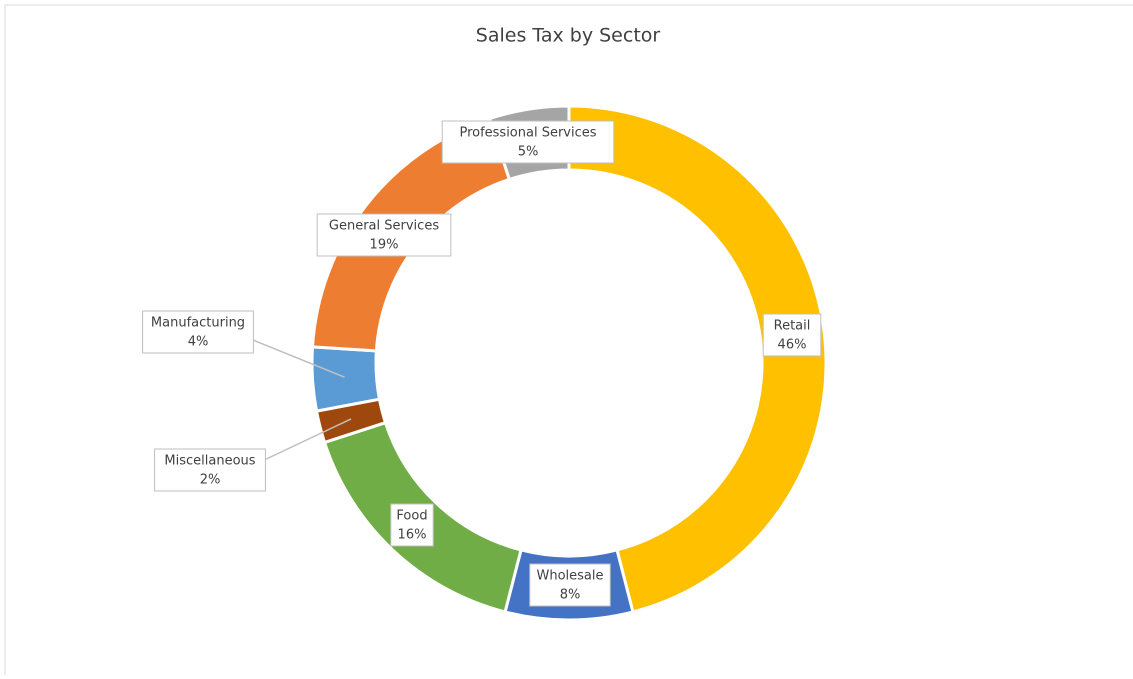  What do you see at coordinates (570, 595) in the screenshot?
I see `data-label-value: 8%` at bounding box center [570, 595].